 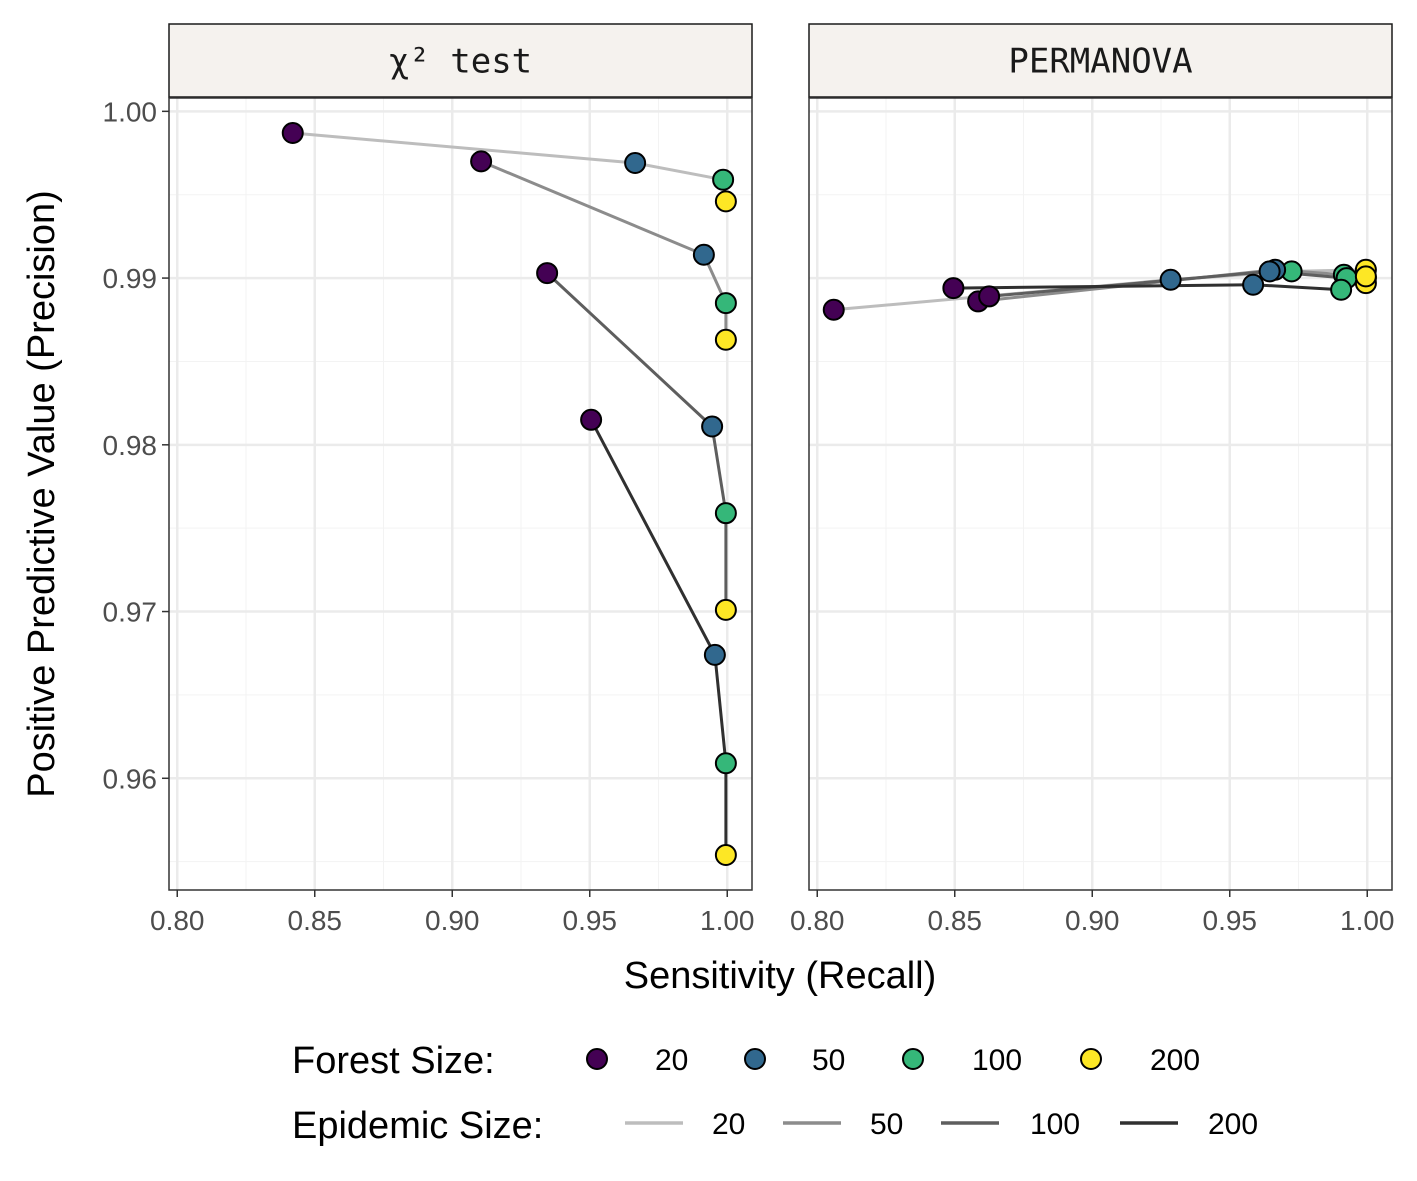 I want to click on legend-epidemic-title: Epidemic Size:, so click(x=417, y=1126).